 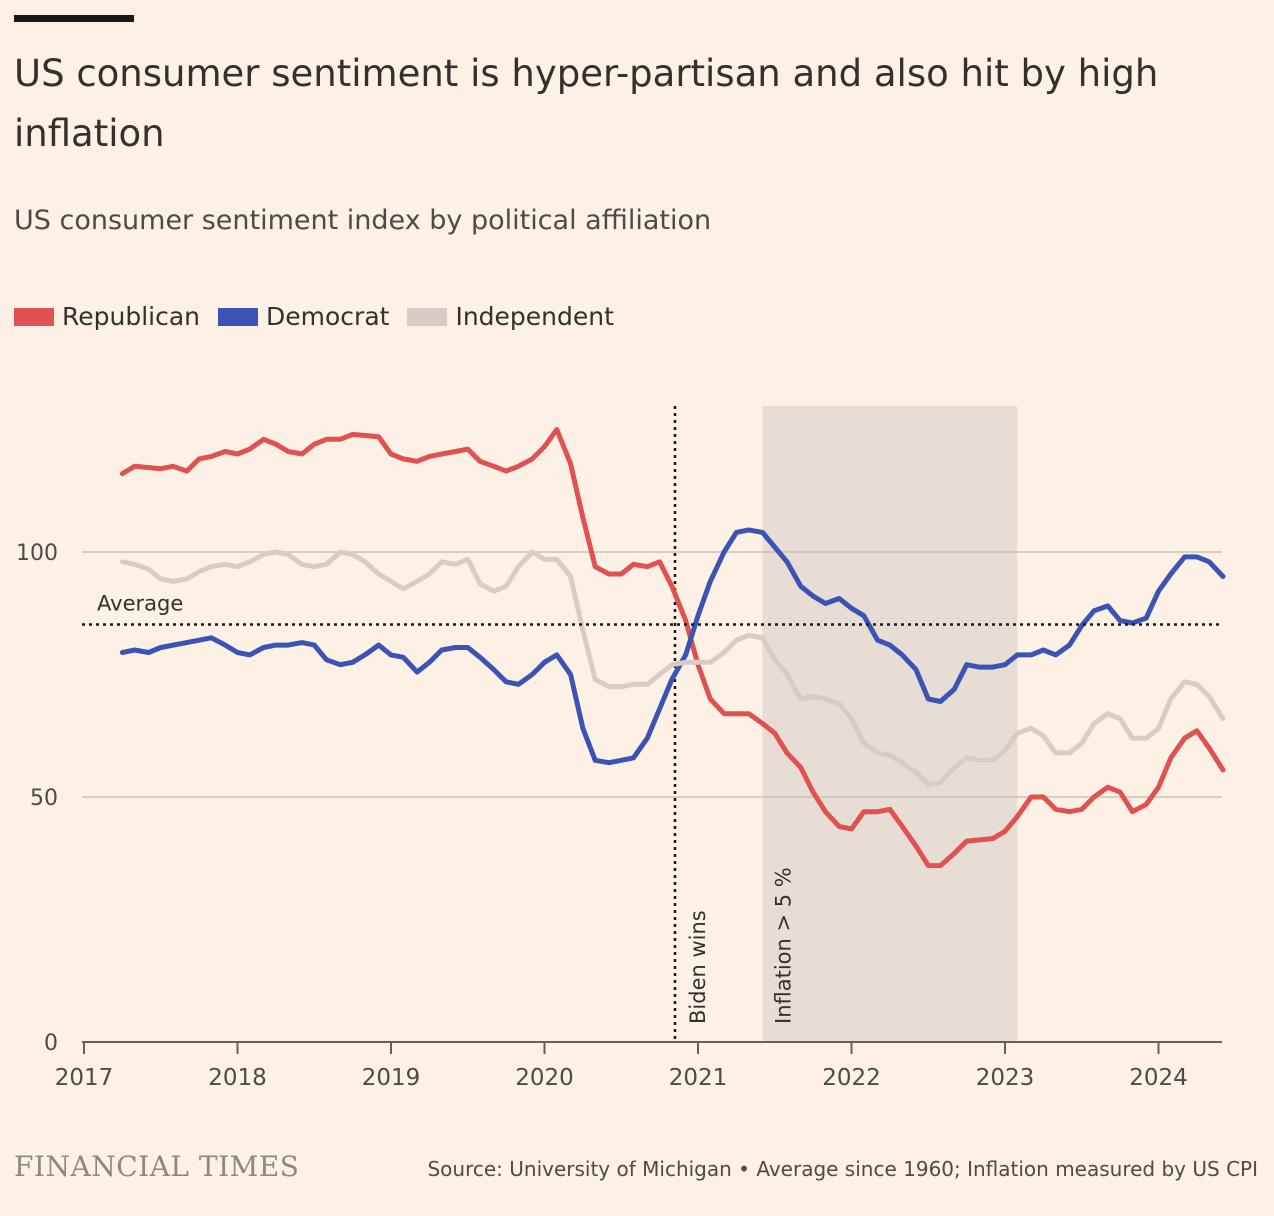 What do you see at coordinates (74, 18) in the screenshot?
I see `top-accent-bar` at bounding box center [74, 18].